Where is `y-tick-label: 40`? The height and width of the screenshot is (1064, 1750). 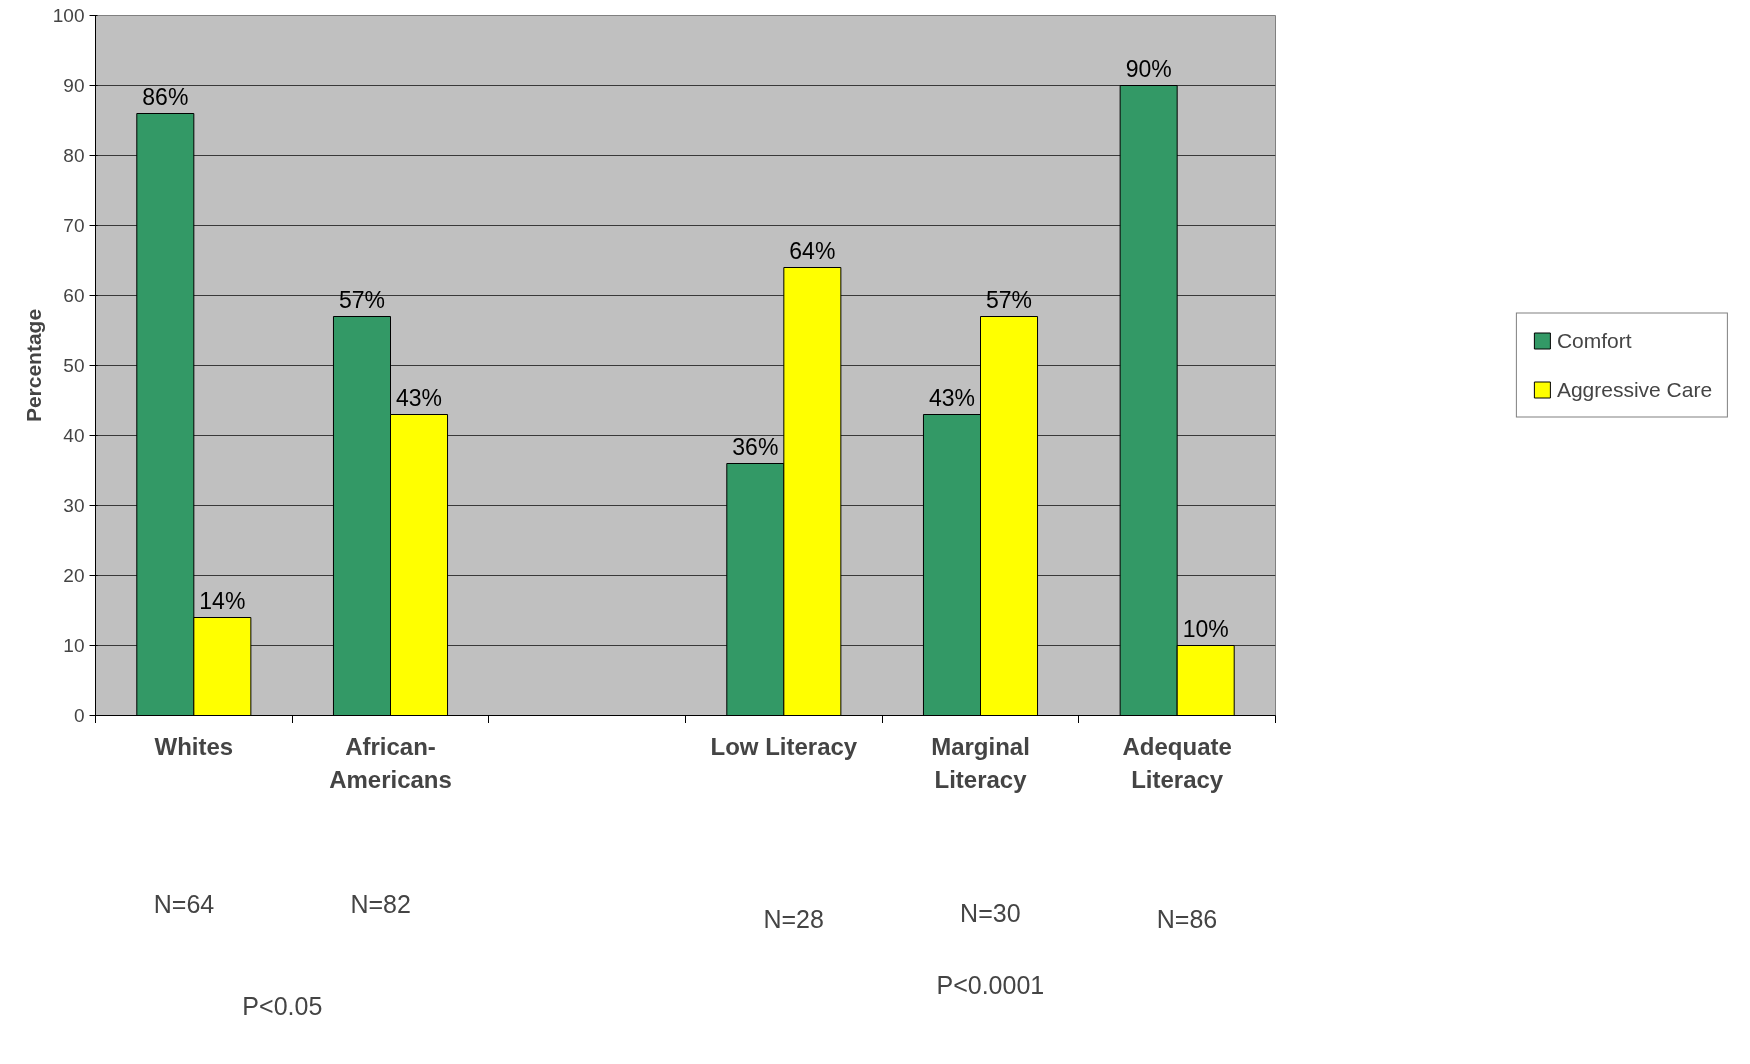
y-tick-label: 40 is located at coordinates (74, 435).